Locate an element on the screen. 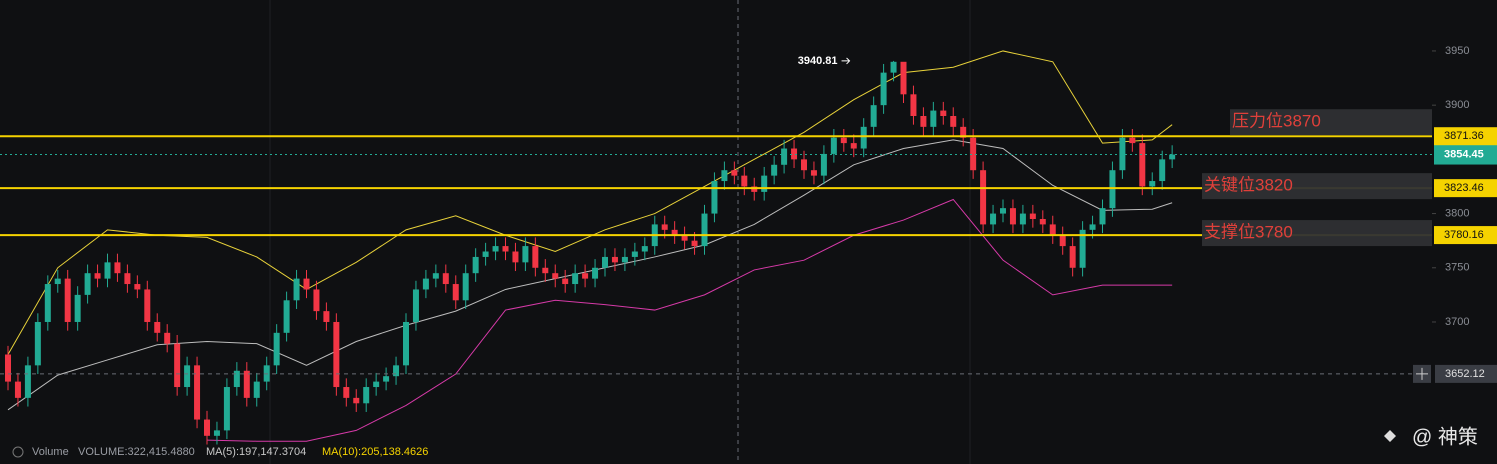 This screenshot has width=1497, height=464. last-price-label: 3854.45 is located at coordinates (1464, 154).